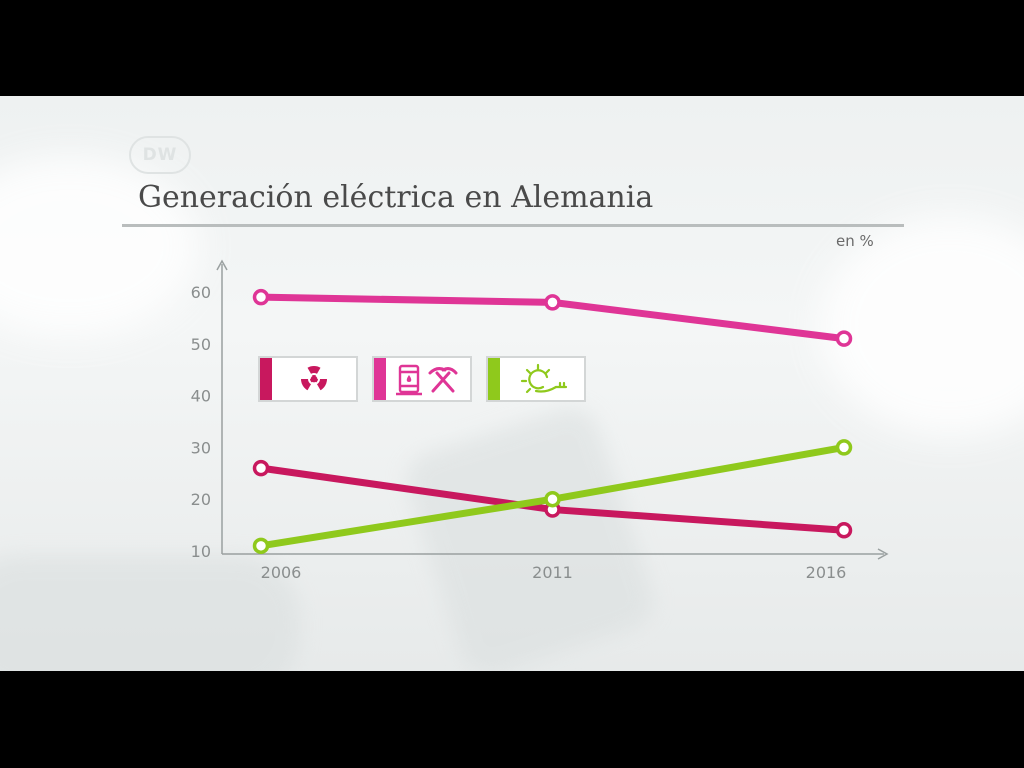  Describe the element at coordinates (201, 447) in the screenshot. I see `y-tick-label: 30` at that location.